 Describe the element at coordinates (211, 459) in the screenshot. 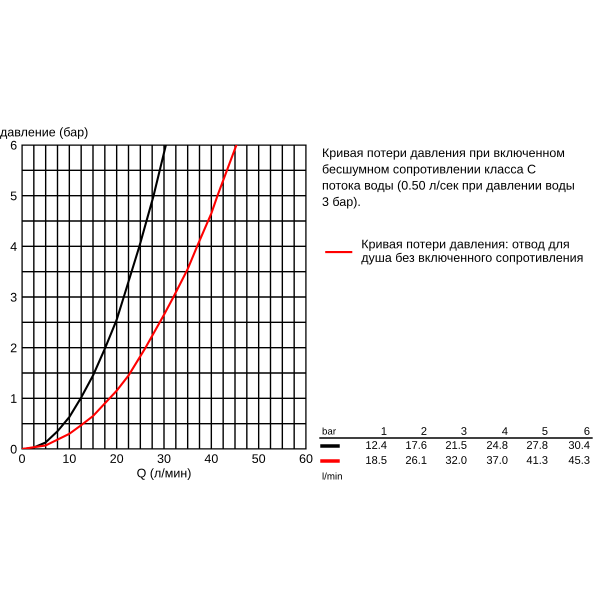

I see `x-tick-label: 40` at that location.